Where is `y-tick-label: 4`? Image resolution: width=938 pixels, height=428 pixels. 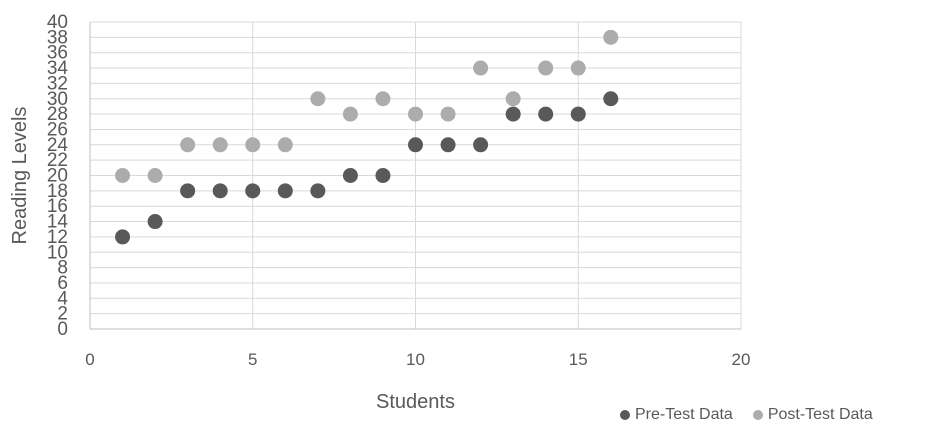
y-tick-label: 4 is located at coordinates (62, 298).